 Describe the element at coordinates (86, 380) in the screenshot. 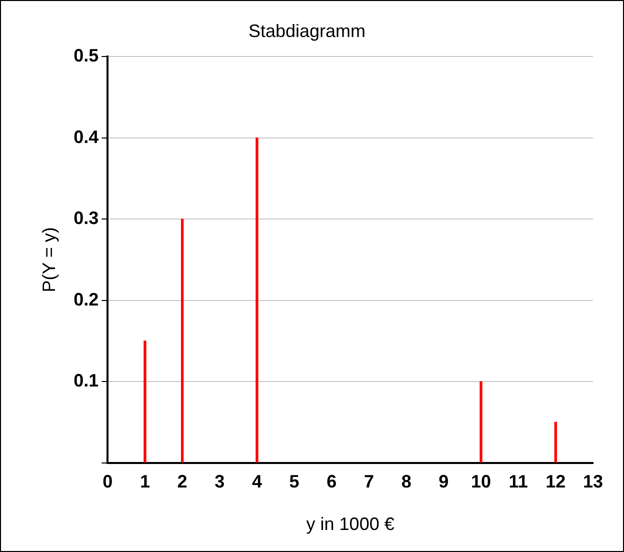

I see `y-tick-label: 0.1` at that location.